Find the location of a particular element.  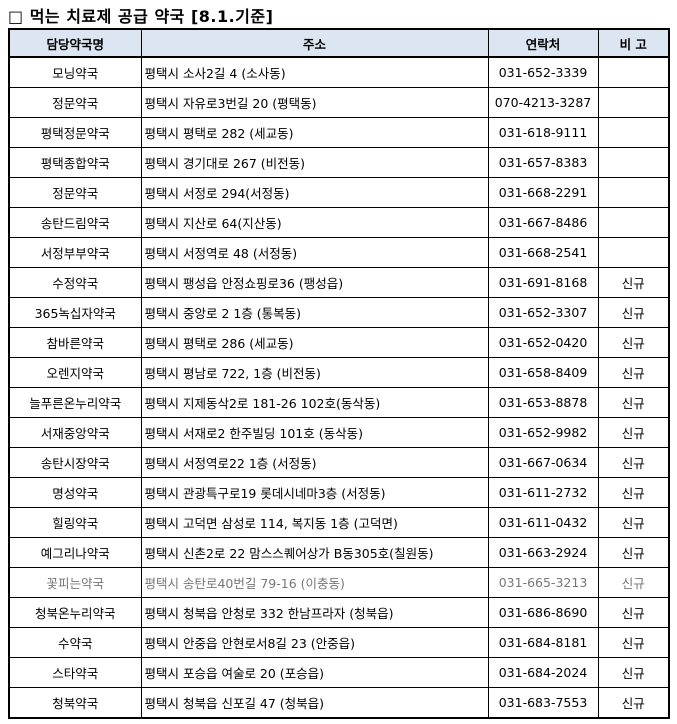

phone: 031-684-8181 is located at coordinates (543, 642).